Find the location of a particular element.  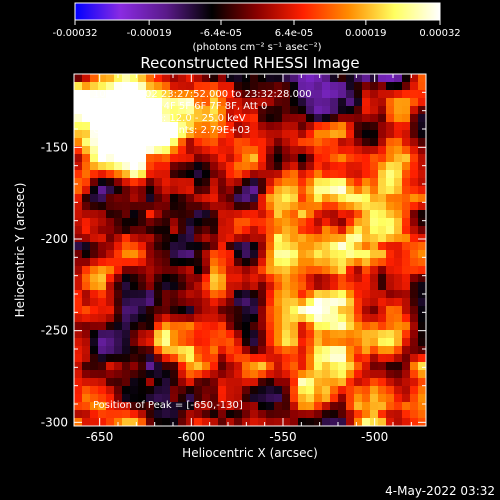

footer-timestamp: 4-May-2022 03:32 is located at coordinates (440, 491).